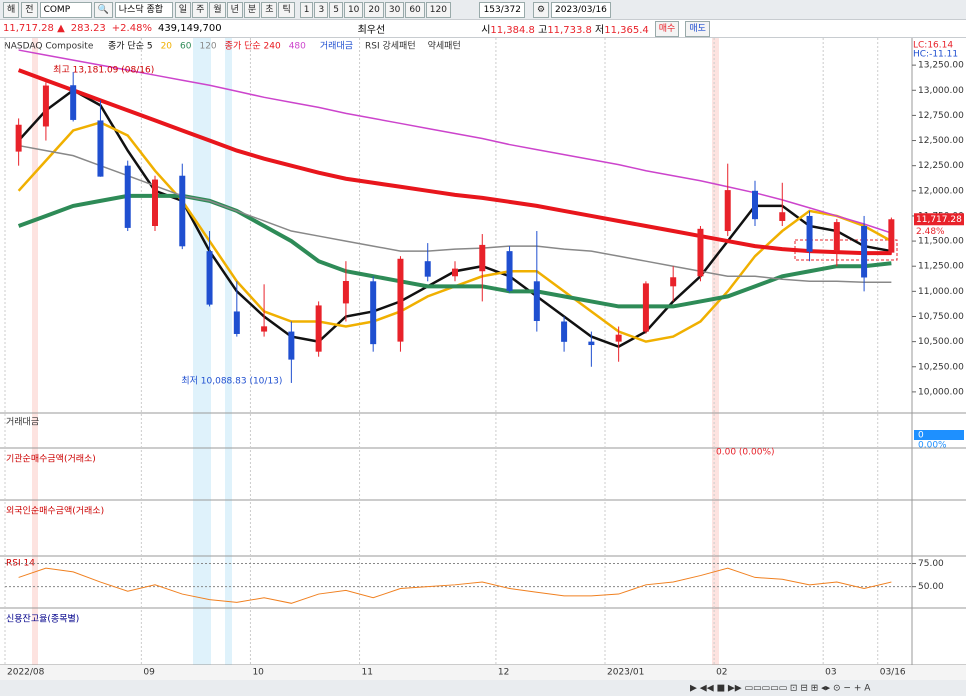 The height and width of the screenshot is (696, 966). What do you see at coordinates (88, 28) in the screenshot?
I see `change: 283.23` at bounding box center [88, 28].